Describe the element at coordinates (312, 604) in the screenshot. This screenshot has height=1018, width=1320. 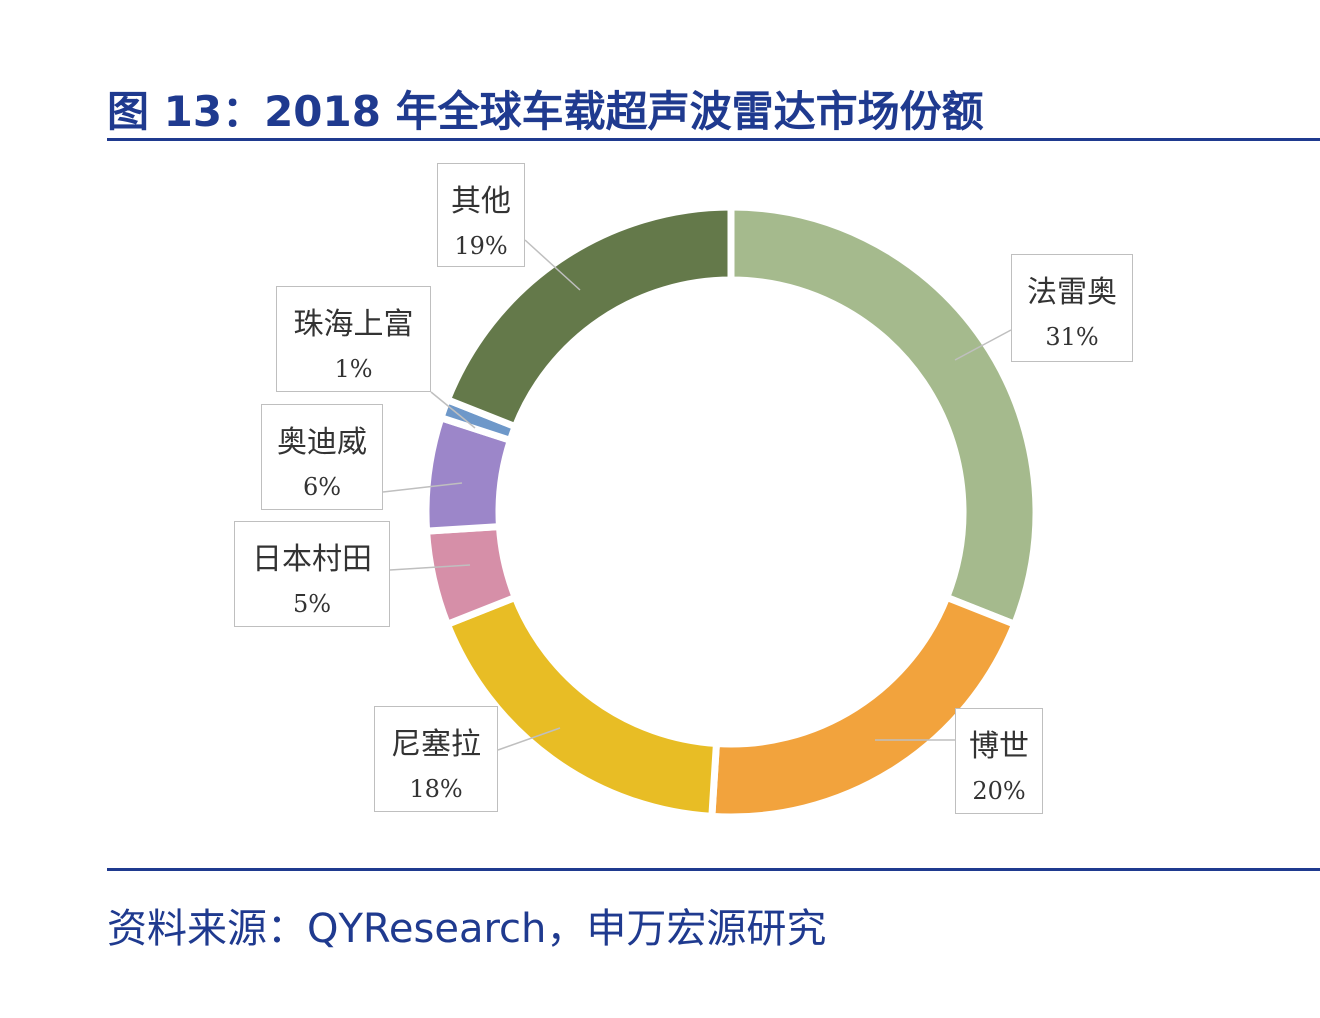
I see `data-label-value: 5%` at that location.